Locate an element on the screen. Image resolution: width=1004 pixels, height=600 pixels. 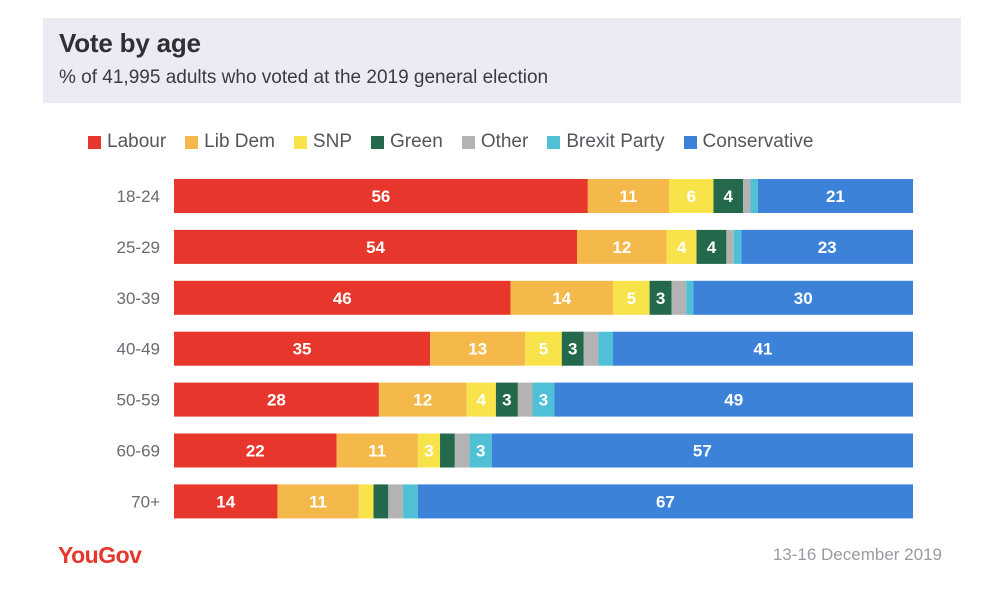
legend-label: Labour is located at coordinates (137, 141).